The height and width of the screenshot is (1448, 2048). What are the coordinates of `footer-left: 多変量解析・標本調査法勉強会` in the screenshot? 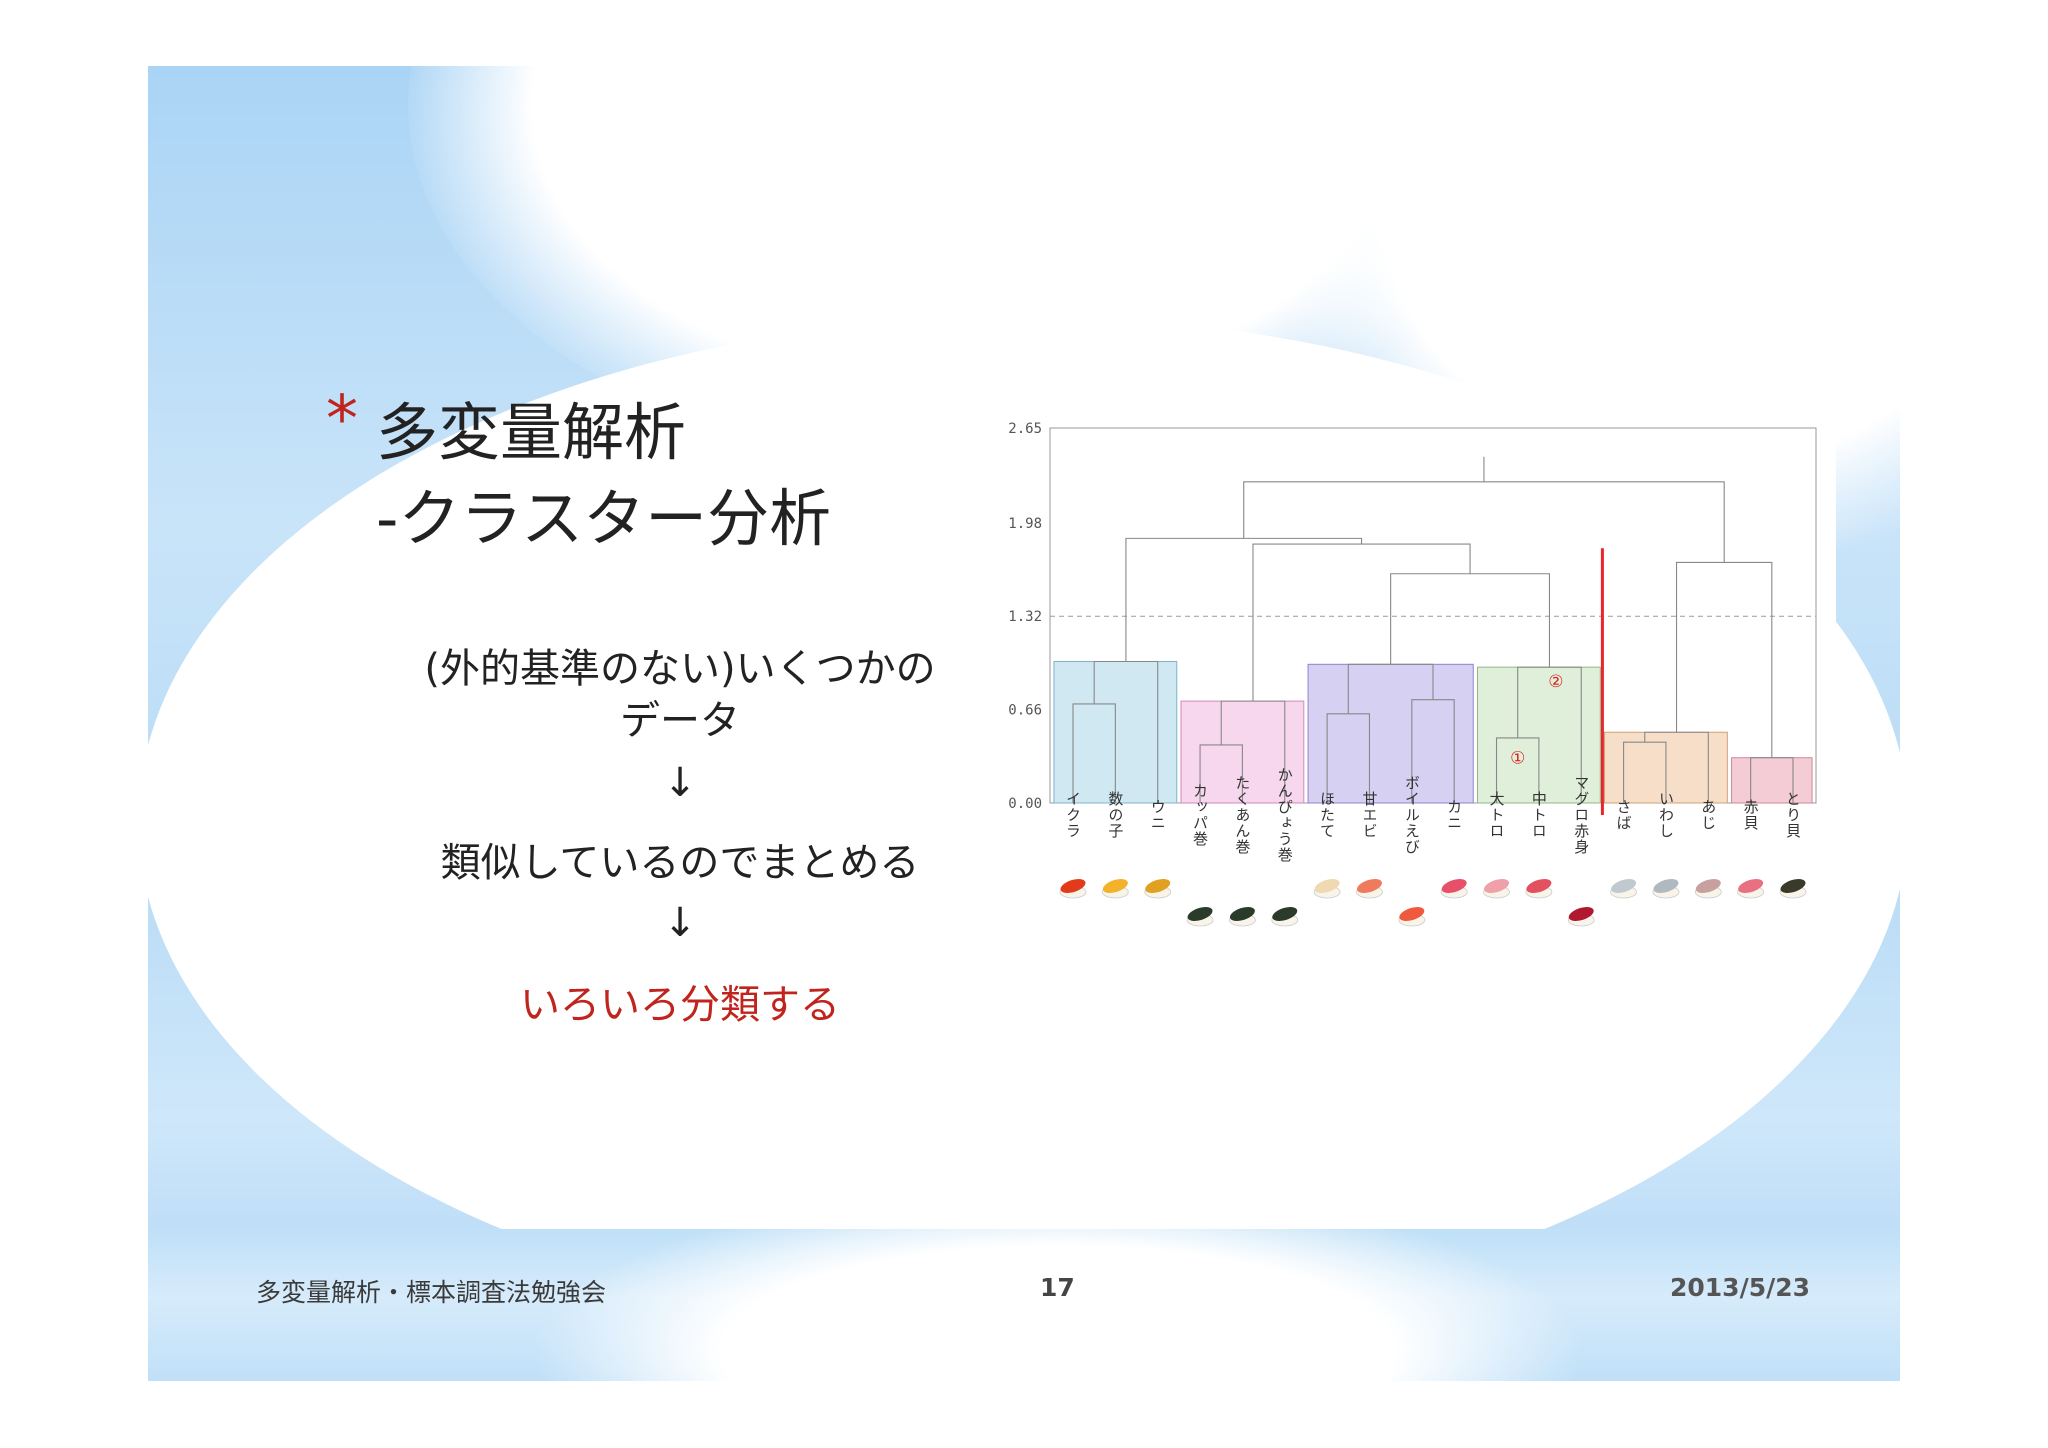 It's located at (431, 1292).